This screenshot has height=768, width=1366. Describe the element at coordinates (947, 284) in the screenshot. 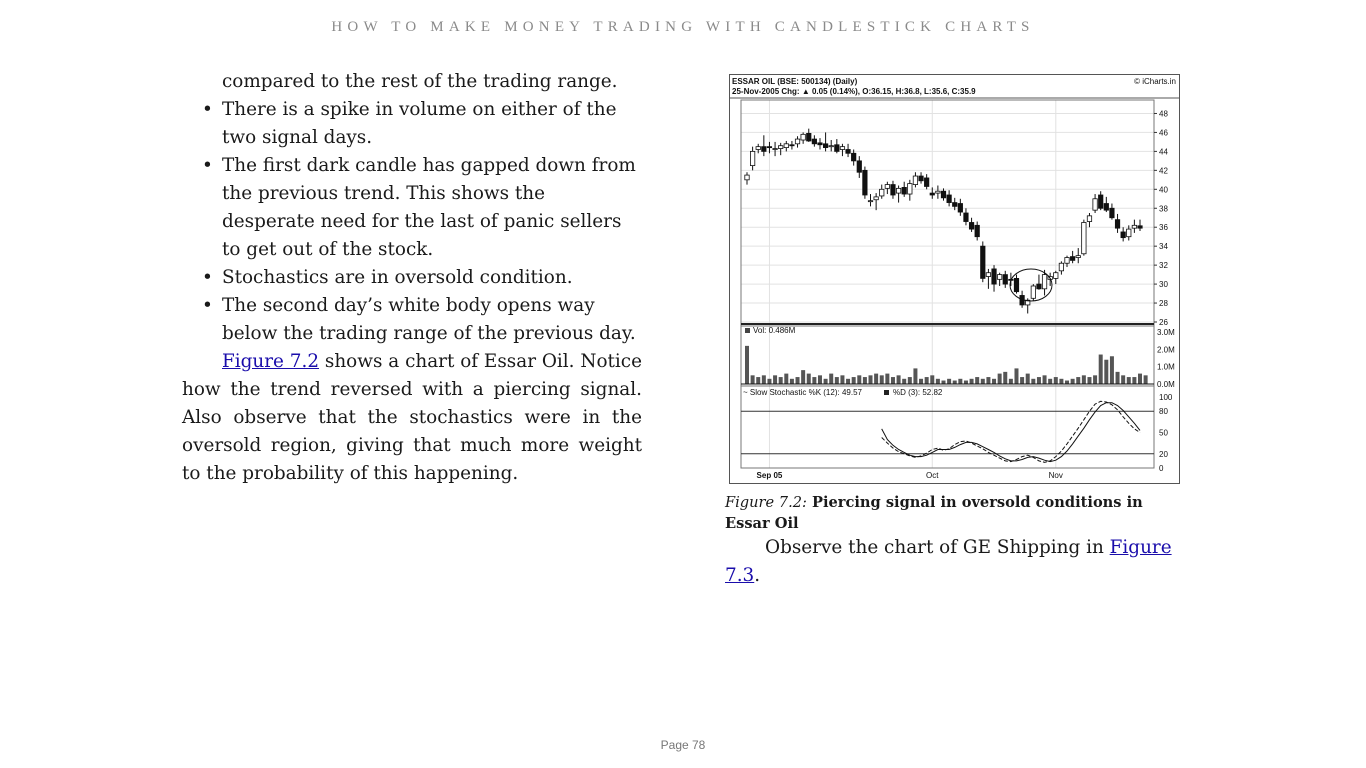

I see `chart-grid` at that location.